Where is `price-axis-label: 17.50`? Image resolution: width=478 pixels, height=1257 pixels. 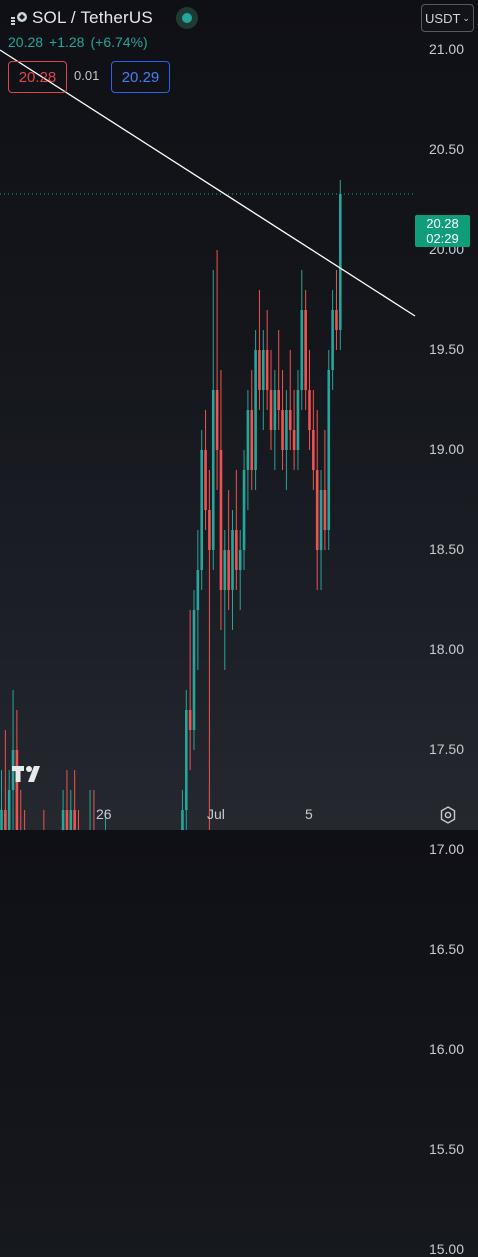
price-axis-label: 17.50 is located at coordinates (446, 749).